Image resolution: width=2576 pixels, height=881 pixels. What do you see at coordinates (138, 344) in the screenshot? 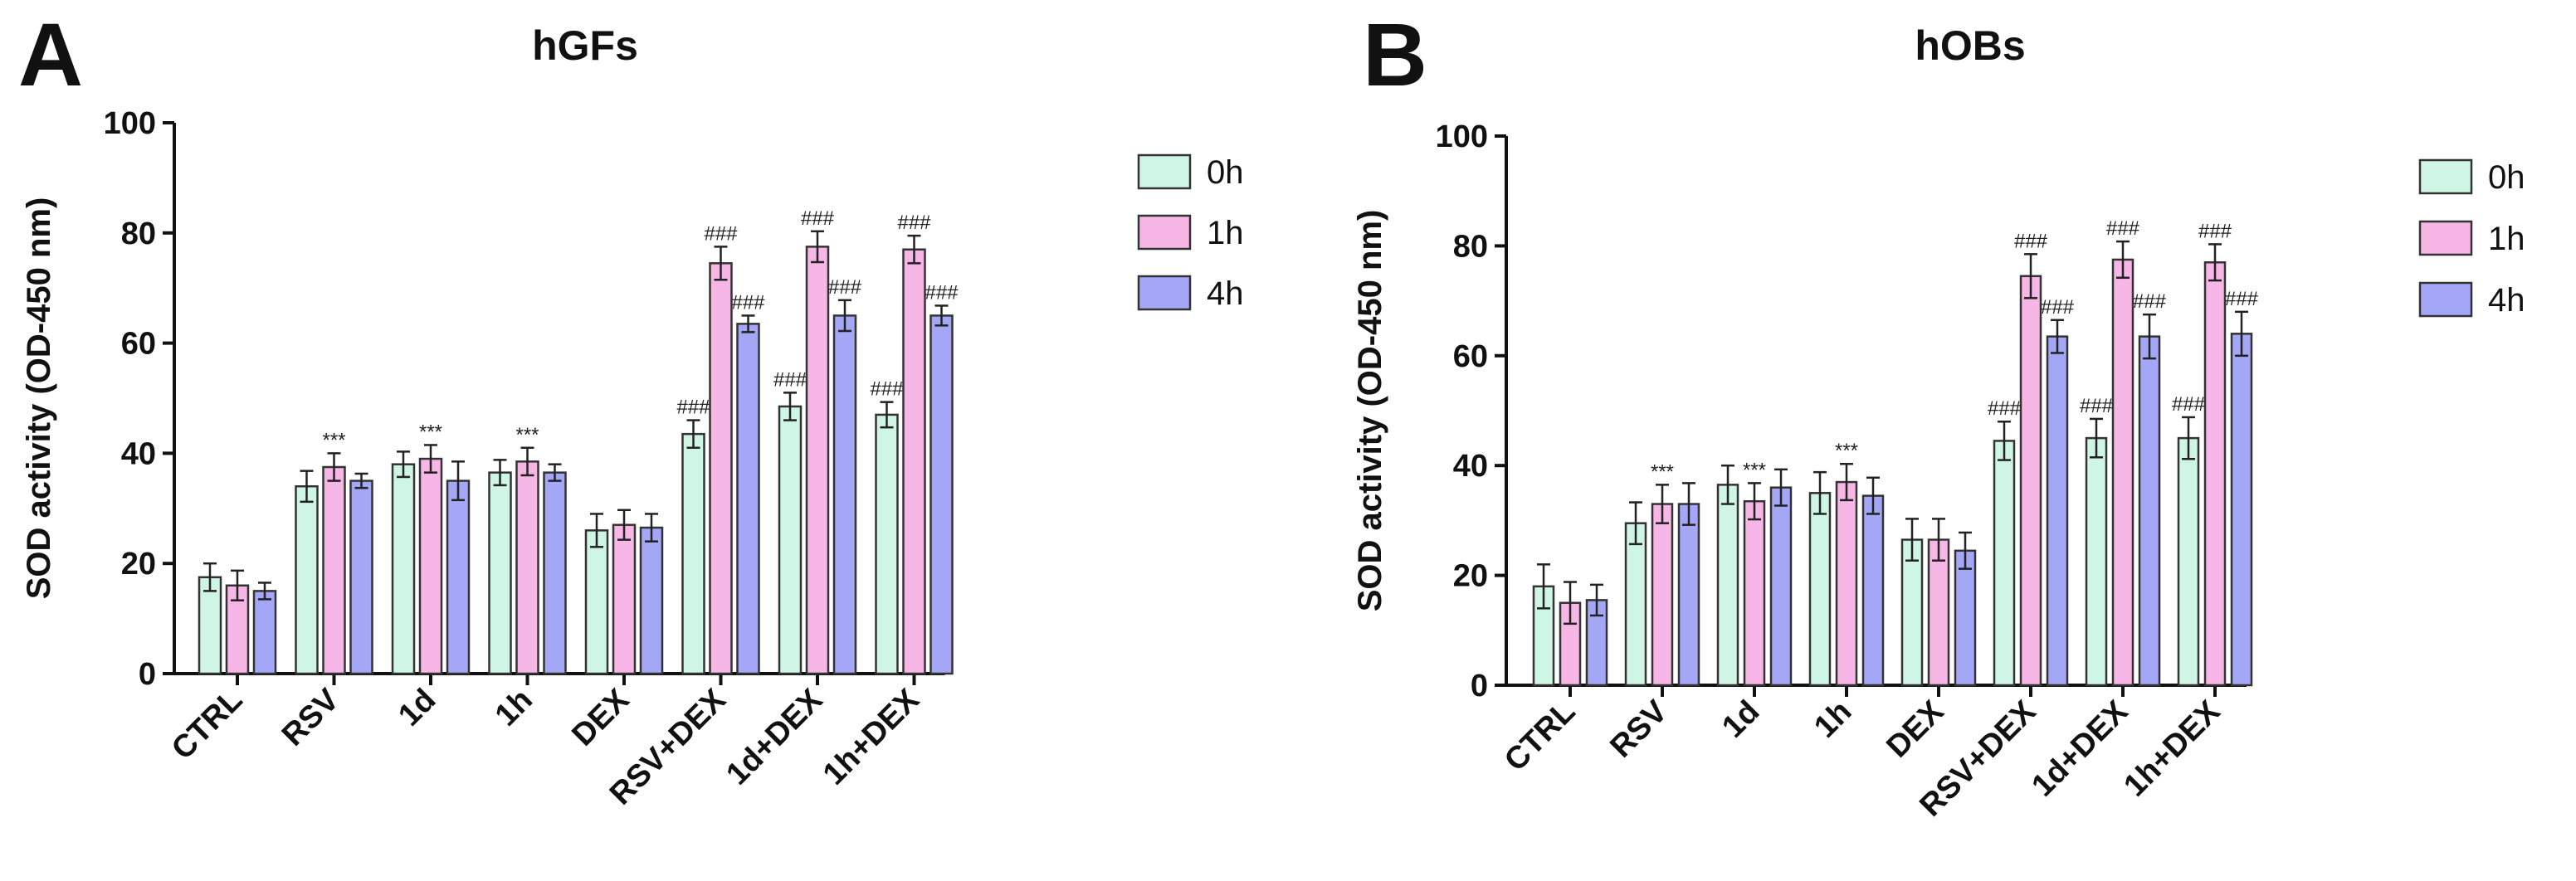
I see `y-tick-label: 60` at bounding box center [138, 344].